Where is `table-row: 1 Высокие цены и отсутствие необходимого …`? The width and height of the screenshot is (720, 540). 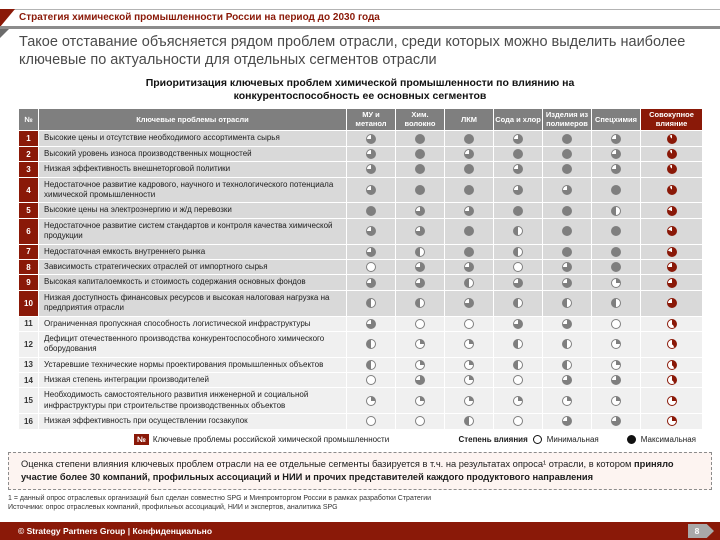
table-row: 1 Высокие цены и отсутствие необходимого … is located at coordinates (360, 138).